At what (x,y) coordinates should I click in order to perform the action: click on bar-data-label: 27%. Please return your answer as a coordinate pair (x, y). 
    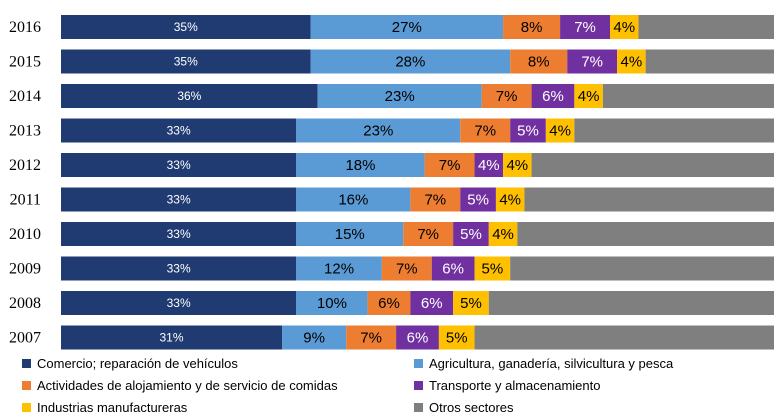
    Looking at the image, I should click on (407, 27).